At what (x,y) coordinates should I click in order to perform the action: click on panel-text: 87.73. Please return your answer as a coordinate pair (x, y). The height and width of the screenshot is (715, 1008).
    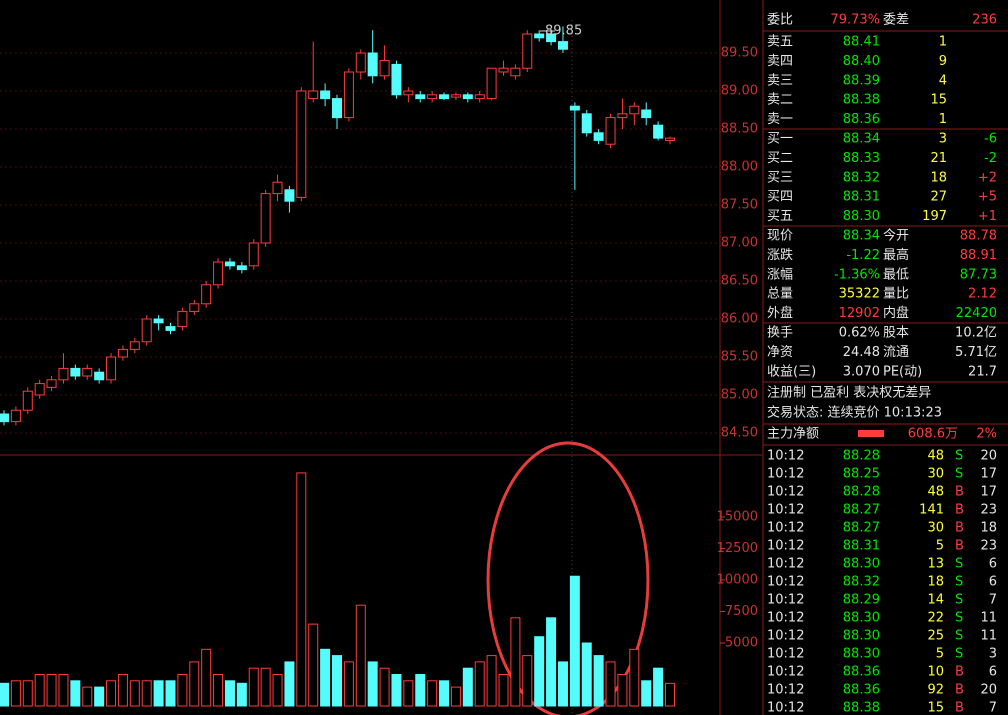
    Looking at the image, I should click on (978, 274).